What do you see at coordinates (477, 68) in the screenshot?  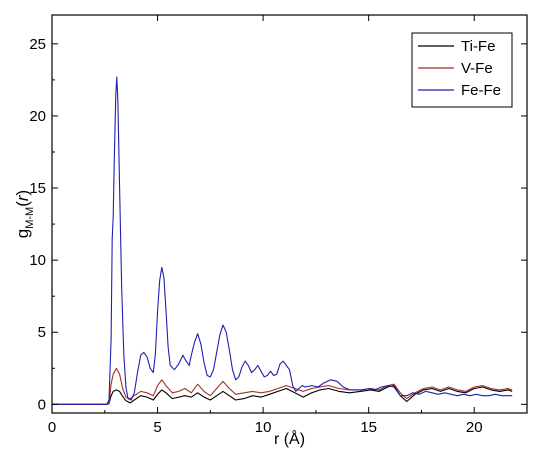 I see `legend-label-v-fe: V-Fe` at bounding box center [477, 68].